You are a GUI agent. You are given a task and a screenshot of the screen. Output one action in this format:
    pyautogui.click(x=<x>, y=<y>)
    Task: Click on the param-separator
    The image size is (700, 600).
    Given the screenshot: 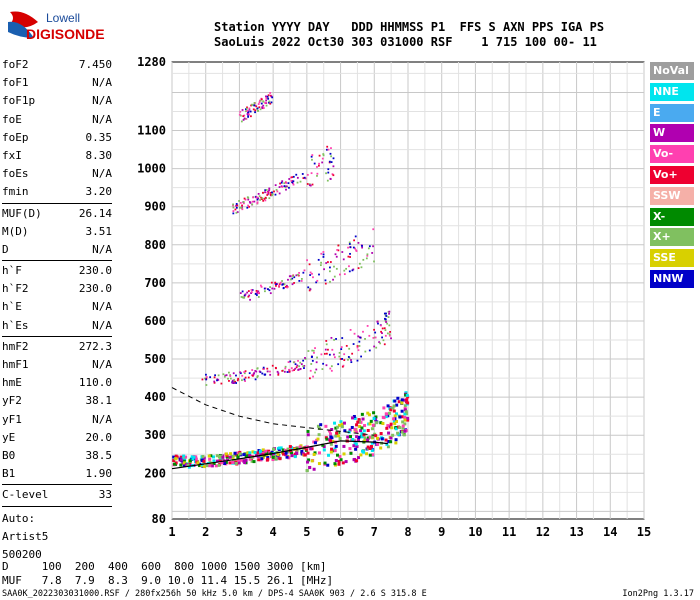 What is the action you would take?
    pyautogui.click(x=57, y=506)
    